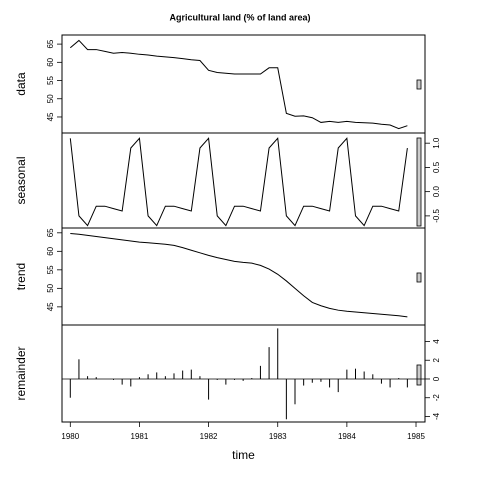  I want to click on y-tick-label: -0.5, so click(436, 215).